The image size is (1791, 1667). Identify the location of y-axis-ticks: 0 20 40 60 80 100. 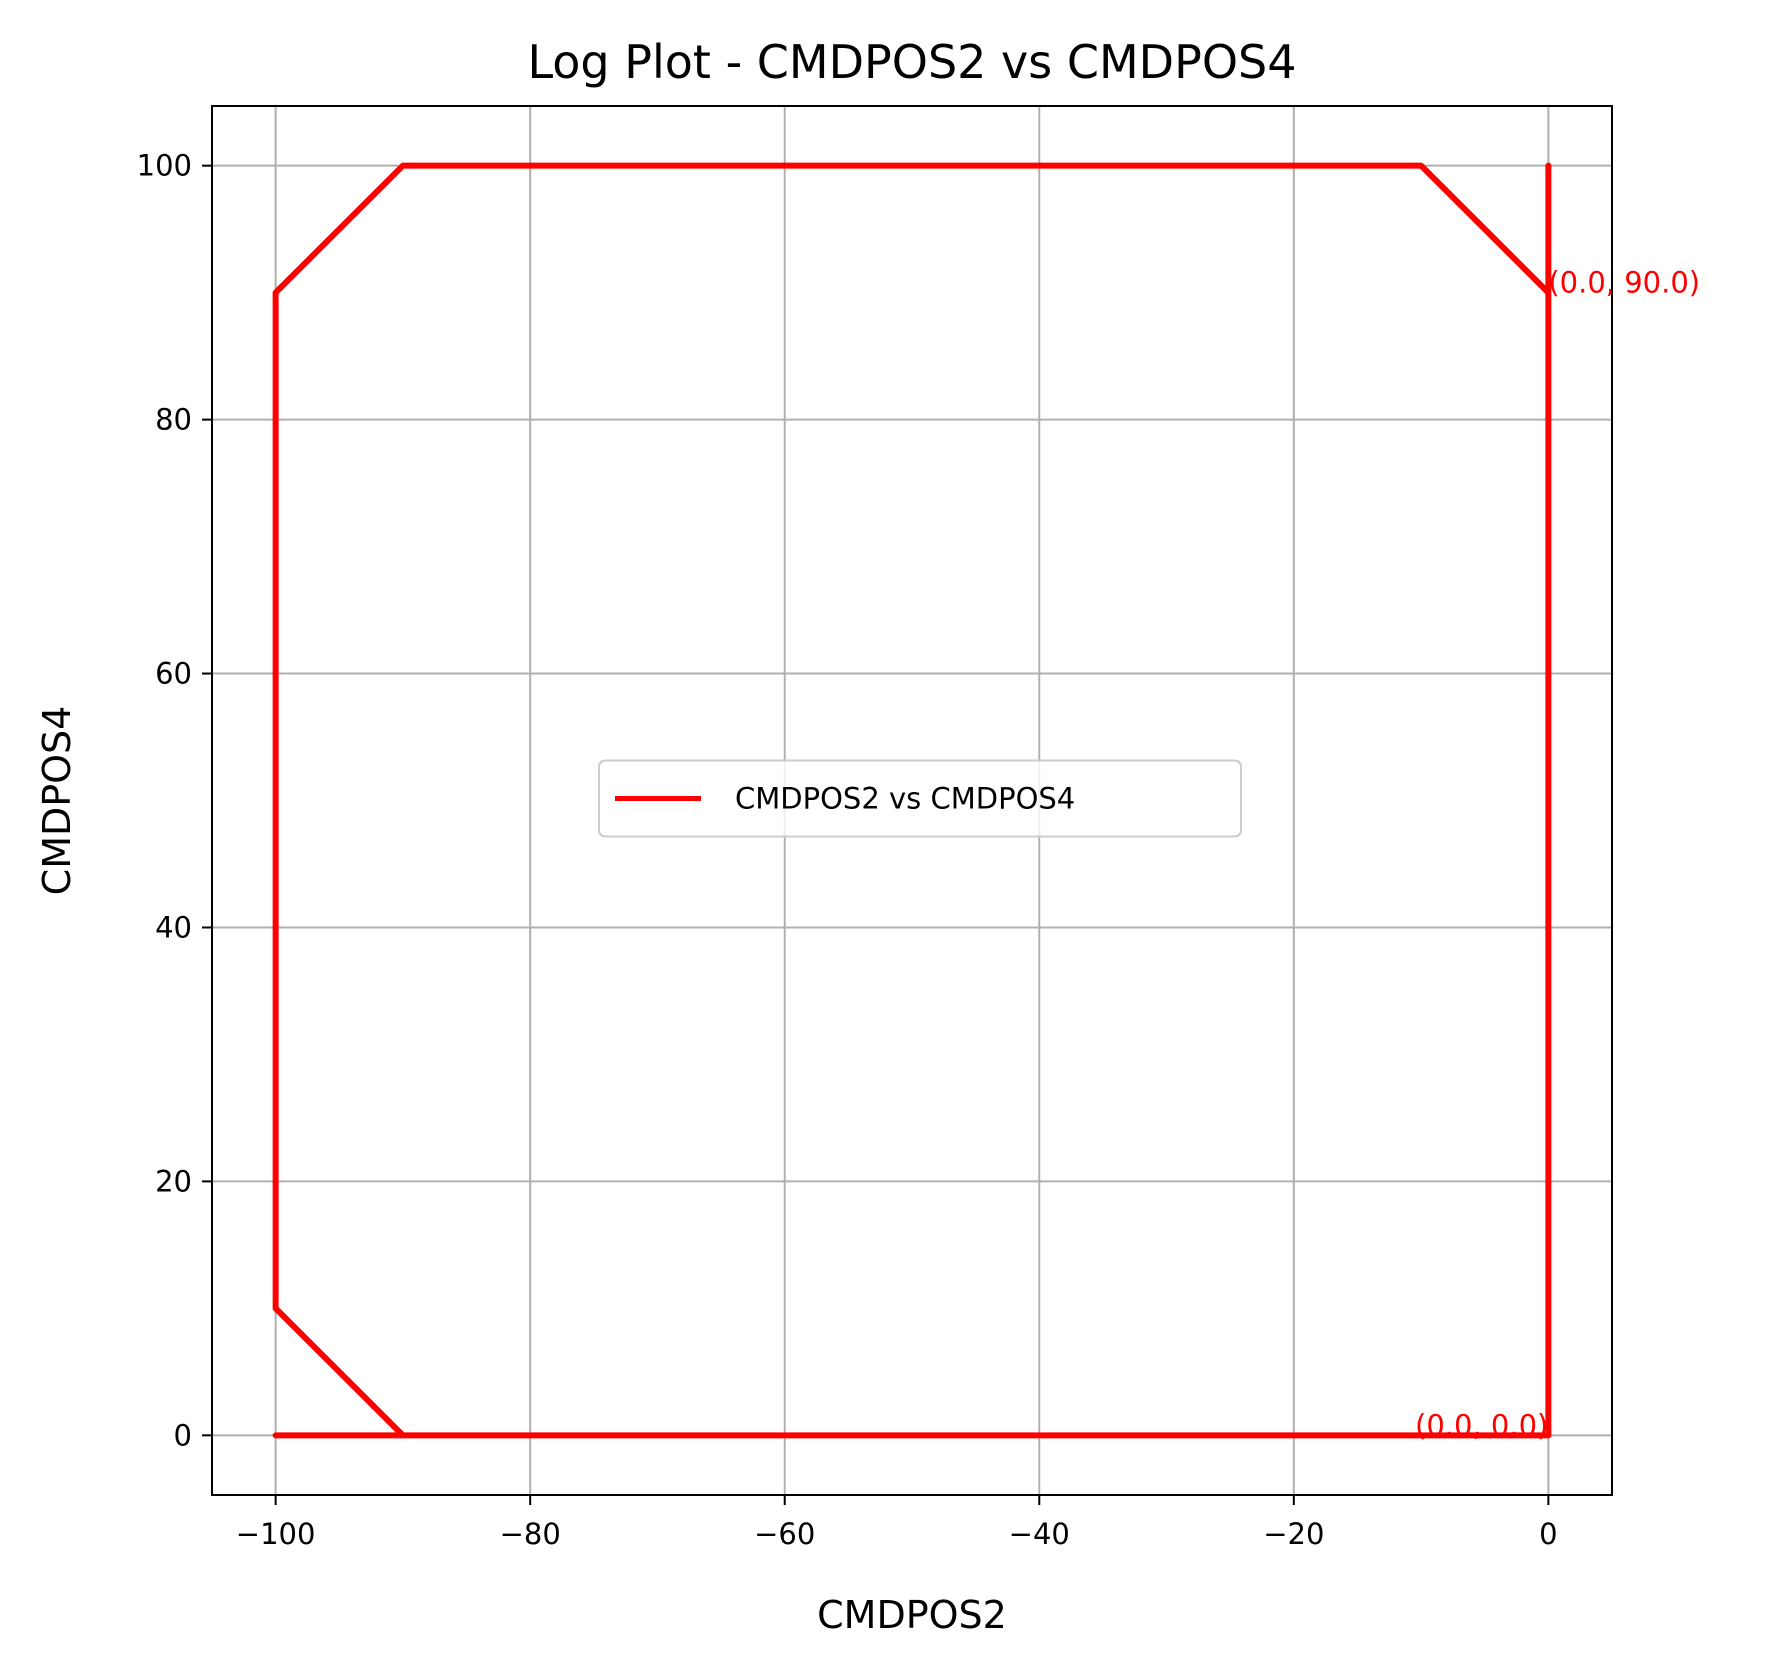
(174, 800).